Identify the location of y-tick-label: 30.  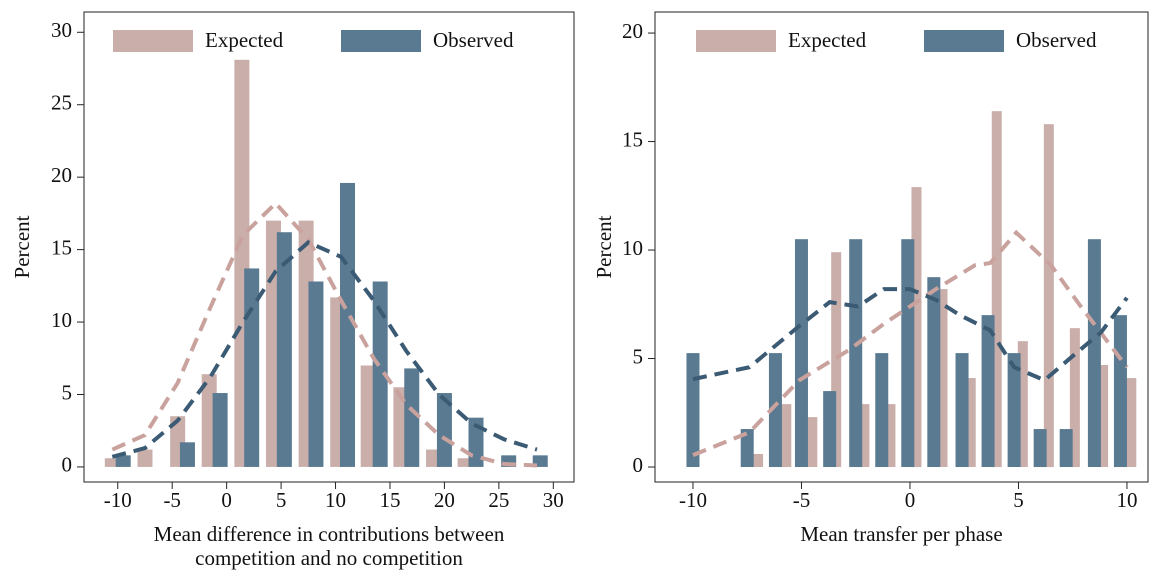
(61, 30).